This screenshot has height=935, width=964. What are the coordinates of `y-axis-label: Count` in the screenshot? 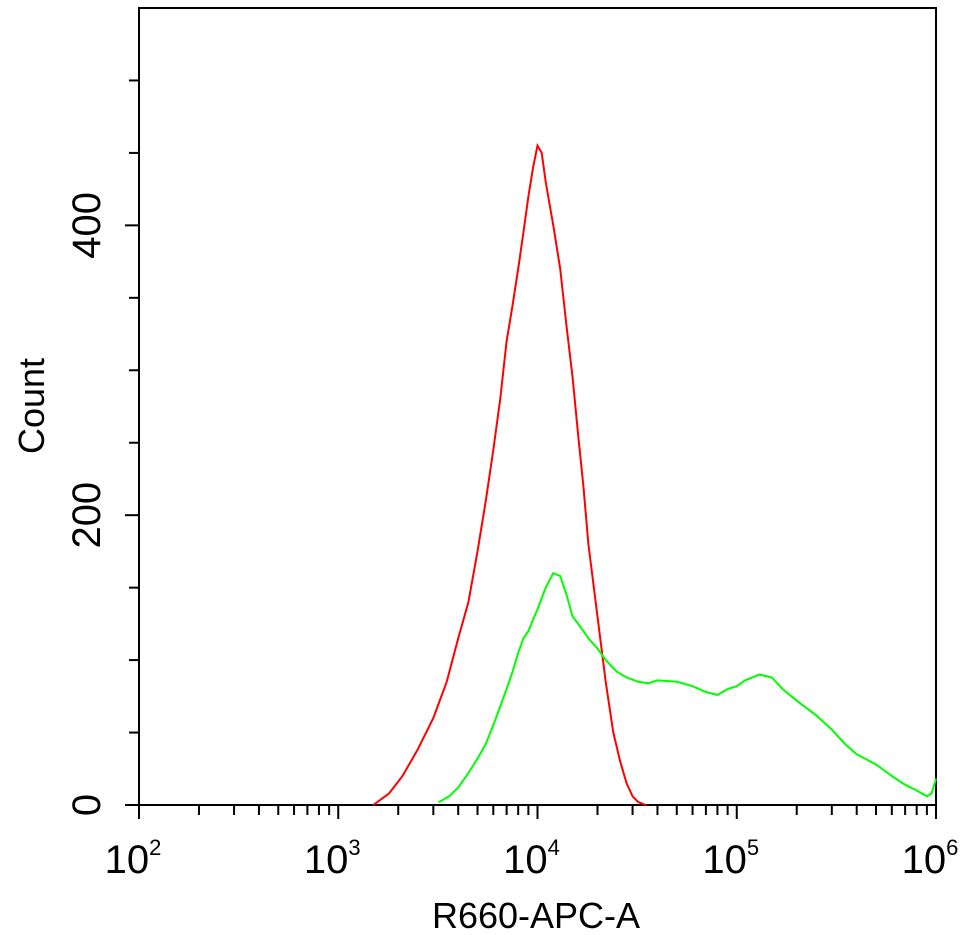 It's located at (31, 406).